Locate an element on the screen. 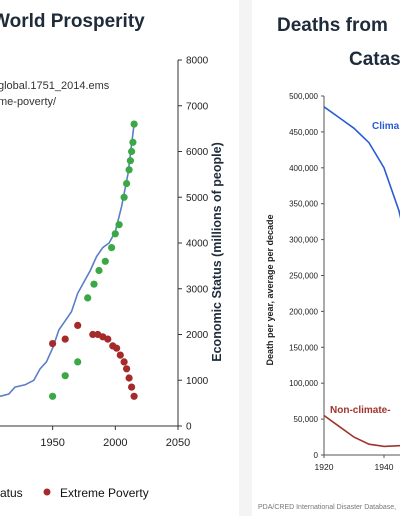  y-axis-label: Death per year, average per decade is located at coordinates (270, 289).